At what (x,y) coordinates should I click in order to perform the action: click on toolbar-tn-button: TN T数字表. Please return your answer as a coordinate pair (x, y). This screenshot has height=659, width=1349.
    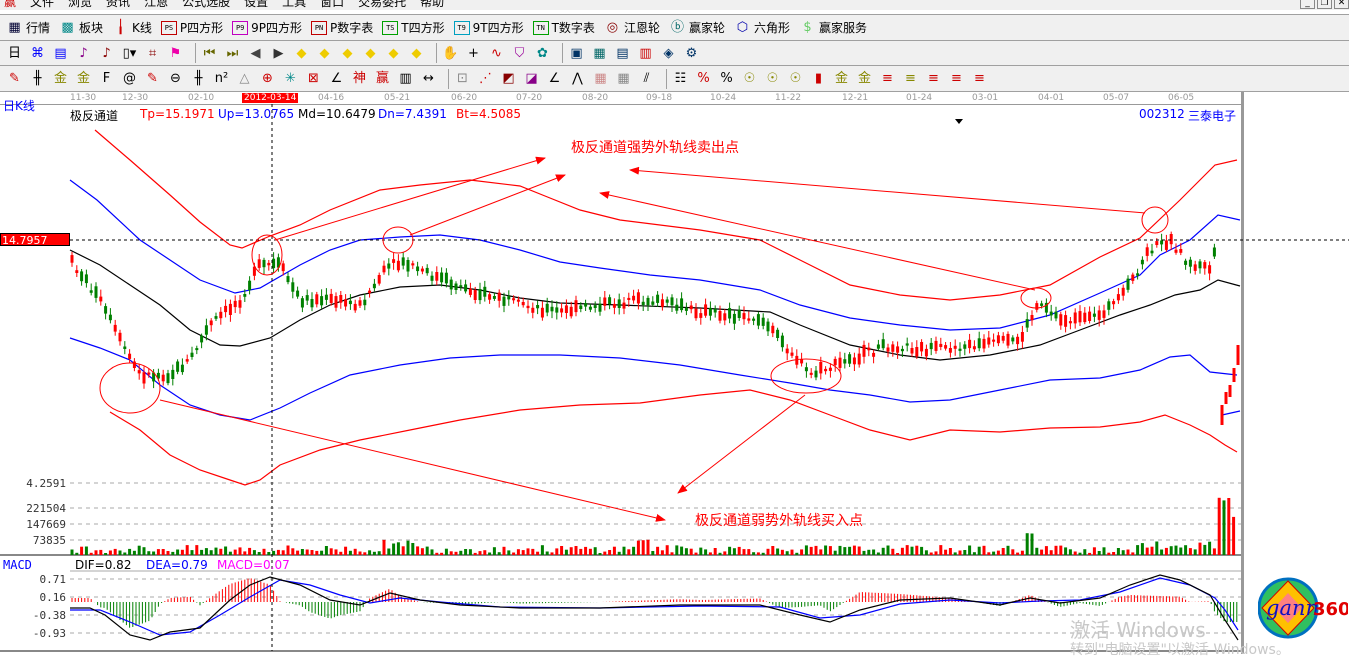
    Looking at the image, I should click on (563, 27).